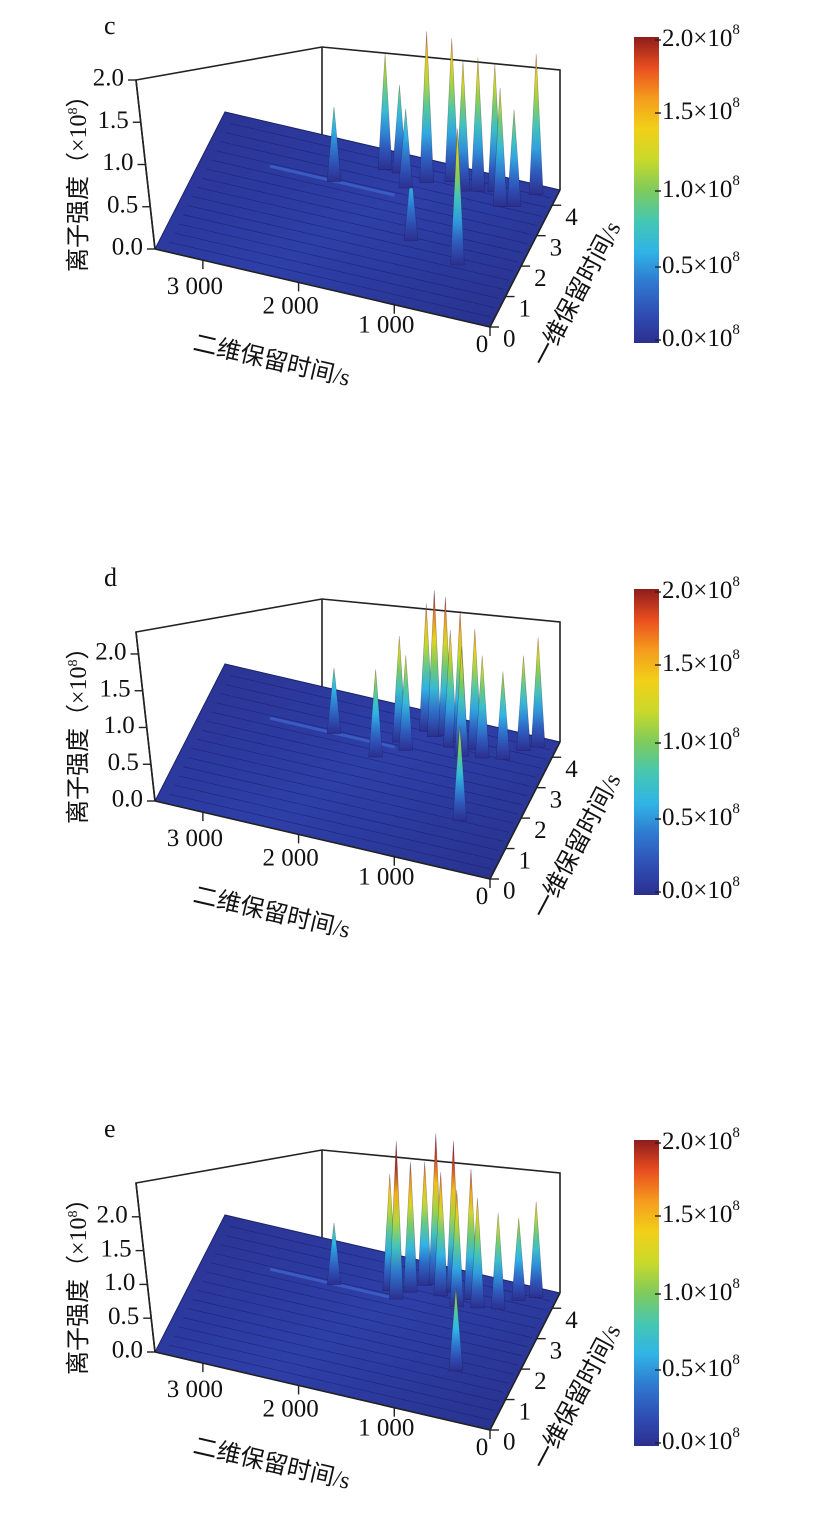 The width and height of the screenshot is (836, 1516). I want to click on z-tick-label: 1.5, so click(113, 120).